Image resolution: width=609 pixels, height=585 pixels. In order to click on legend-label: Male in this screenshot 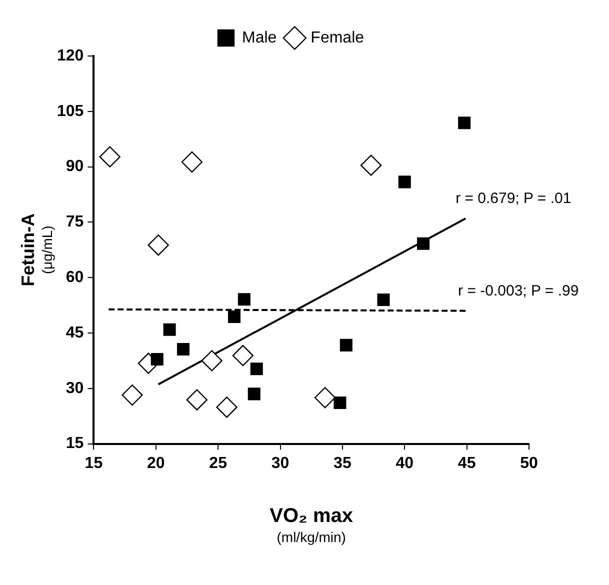, I will do `click(259, 37)`.